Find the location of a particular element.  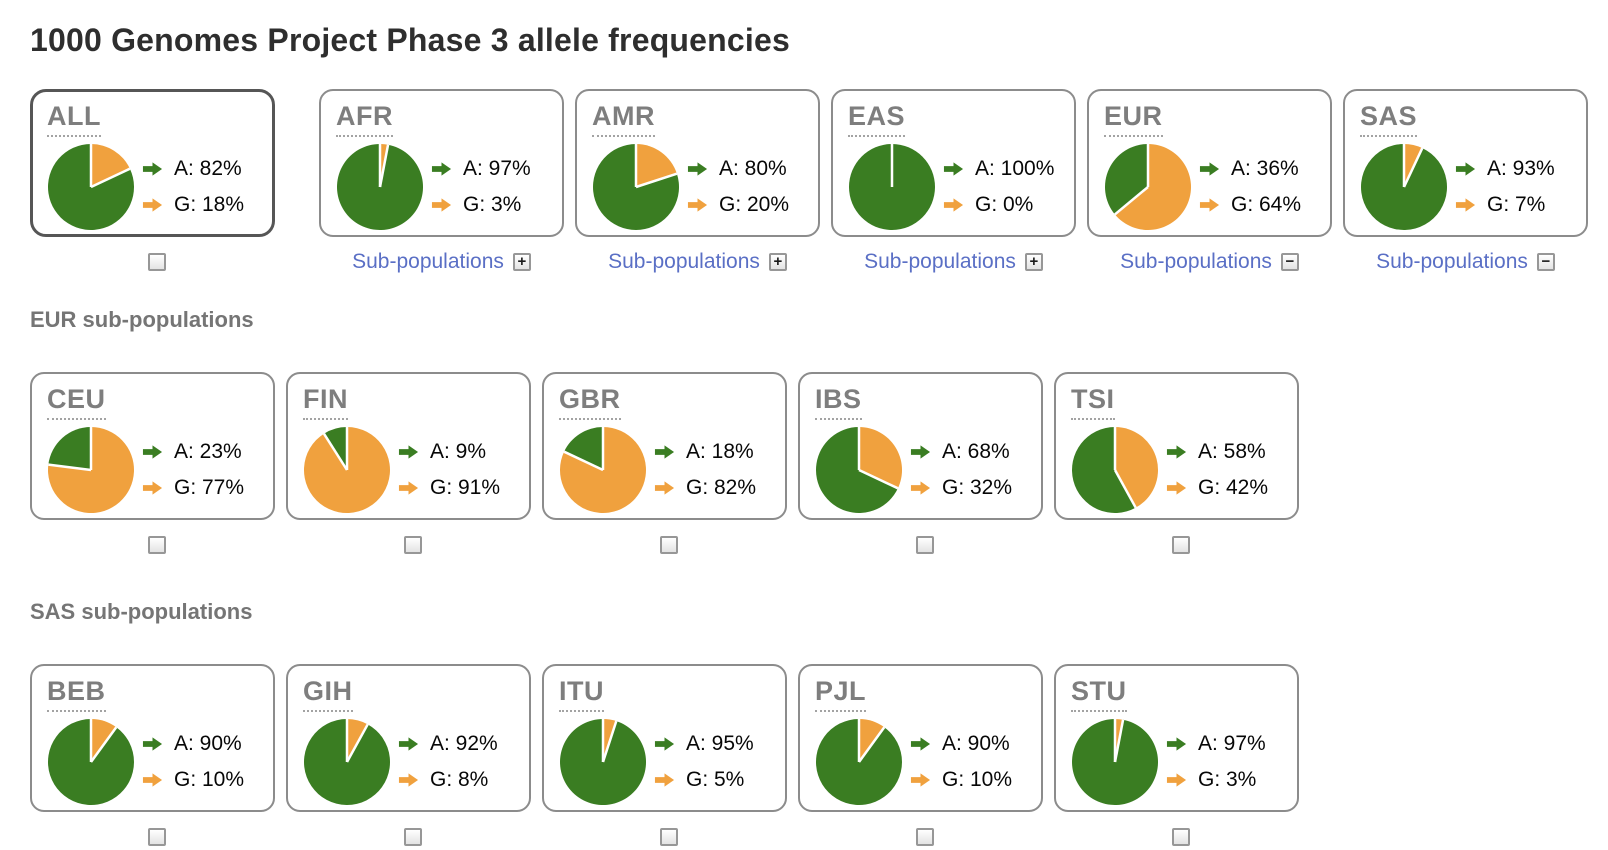

population-card: GBR A: 18% G: 82% is located at coordinates (664, 445).